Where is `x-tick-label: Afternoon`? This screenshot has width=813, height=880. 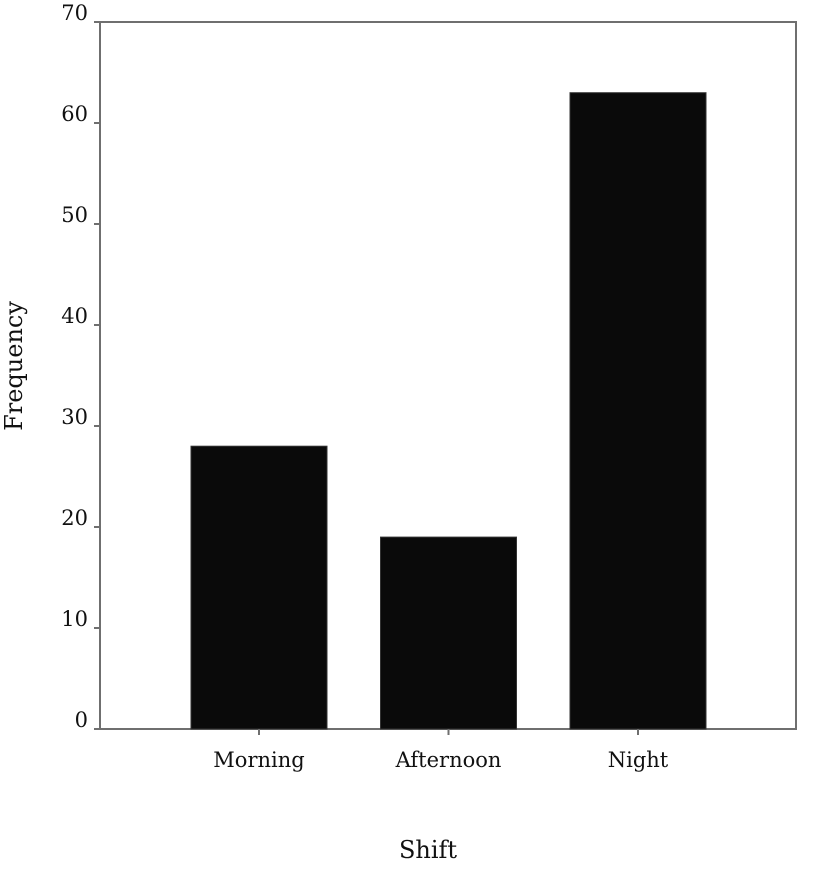
x-tick-label: Afternoon is located at coordinates (448, 760).